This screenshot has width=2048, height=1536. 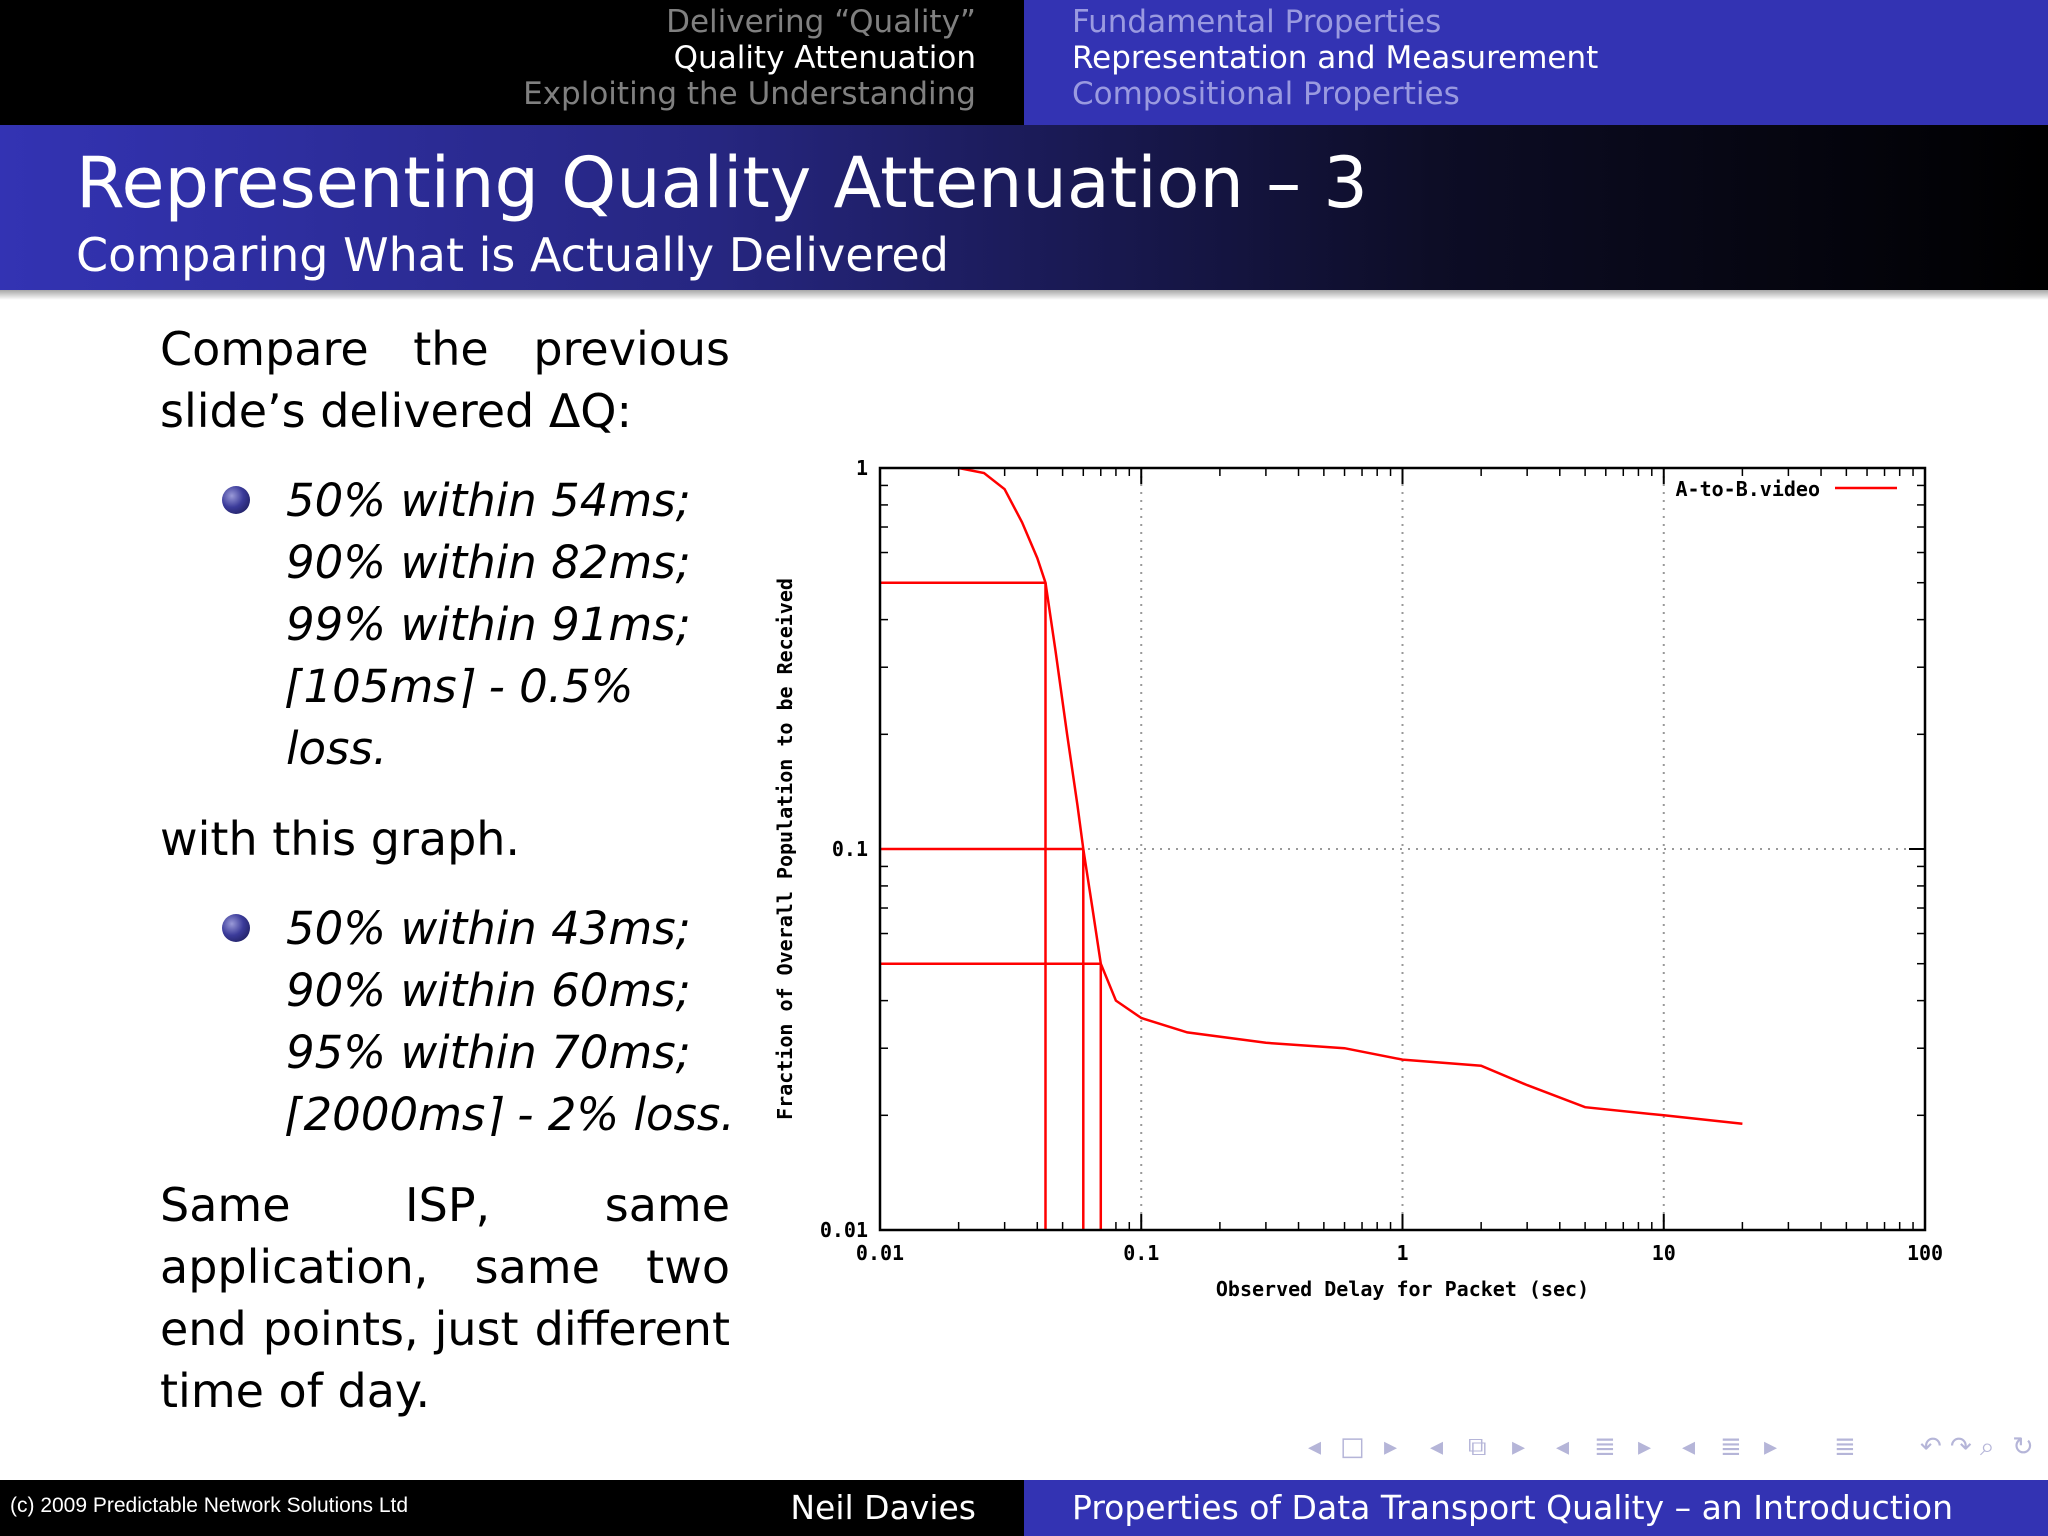 I want to click on nav-section-exploiting: Exploiting the Understanding, so click(x=749, y=94).